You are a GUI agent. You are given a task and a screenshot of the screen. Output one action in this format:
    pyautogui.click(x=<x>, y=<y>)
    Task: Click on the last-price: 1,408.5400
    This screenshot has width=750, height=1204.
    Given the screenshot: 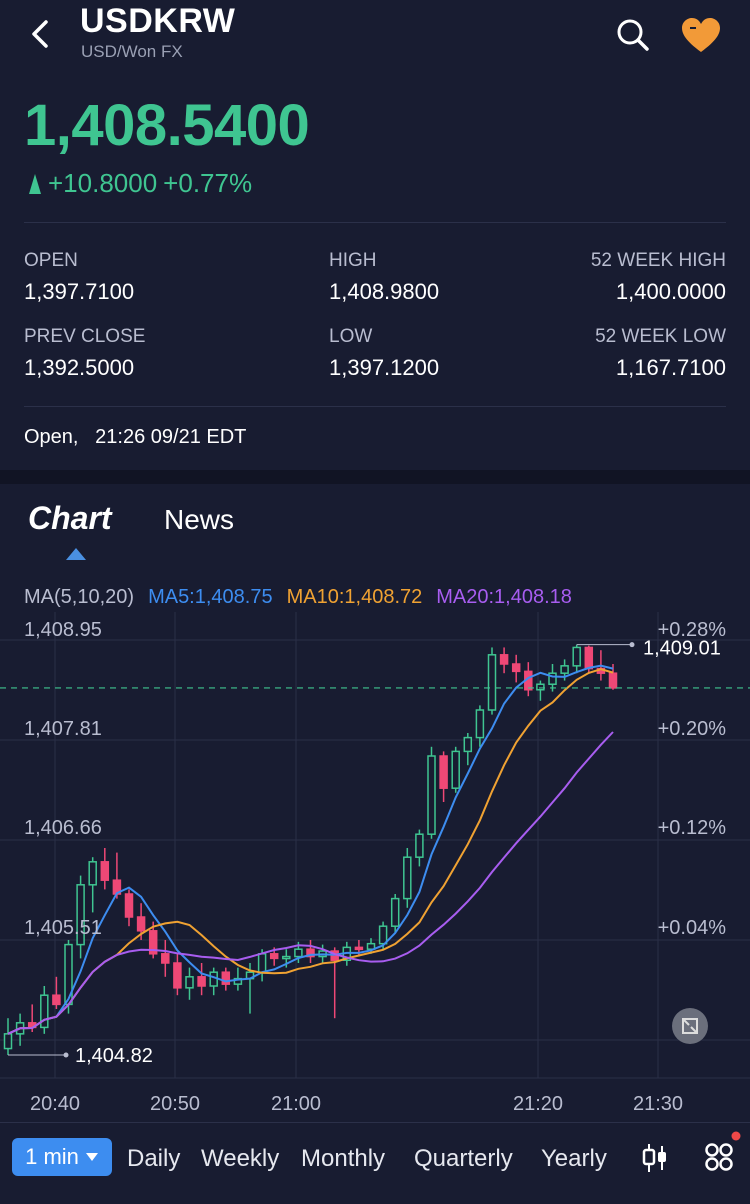 What is the action you would take?
    pyautogui.click(x=167, y=125)
    